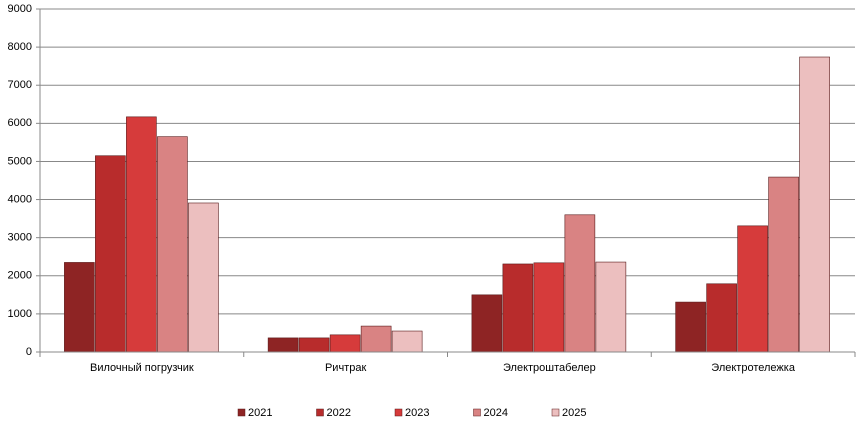  I want to click on y-tick-label: 5000, so click(20, 161).